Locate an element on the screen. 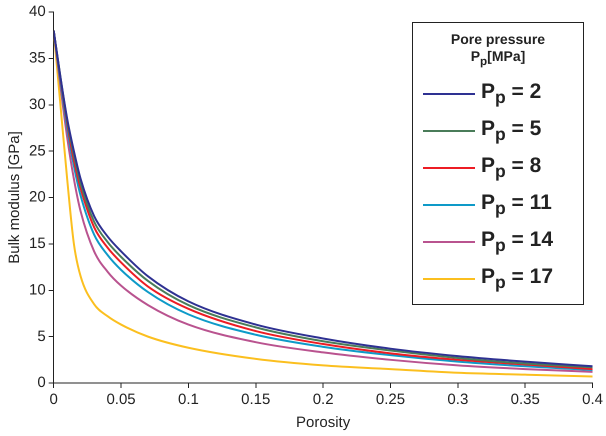  y-tick-label: 35 is located at coordinates (37, 58).